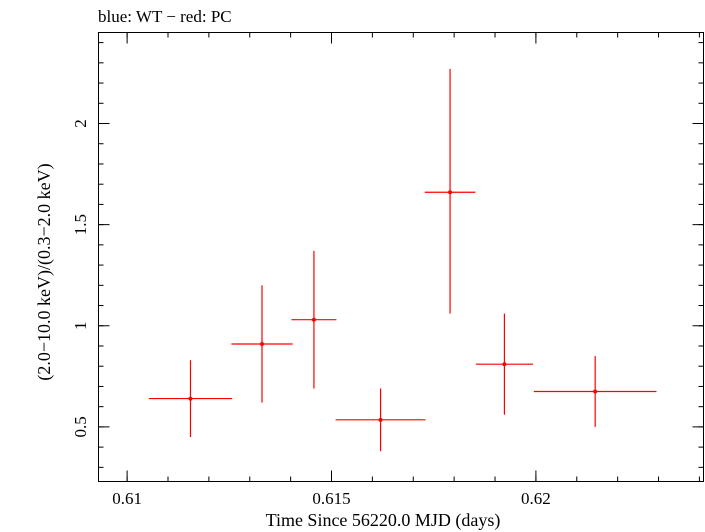  What do you see at coordinates (127, 498) in the screenshot?
I see `x-tick-label: 0.61` at bounding box center [127, 498].